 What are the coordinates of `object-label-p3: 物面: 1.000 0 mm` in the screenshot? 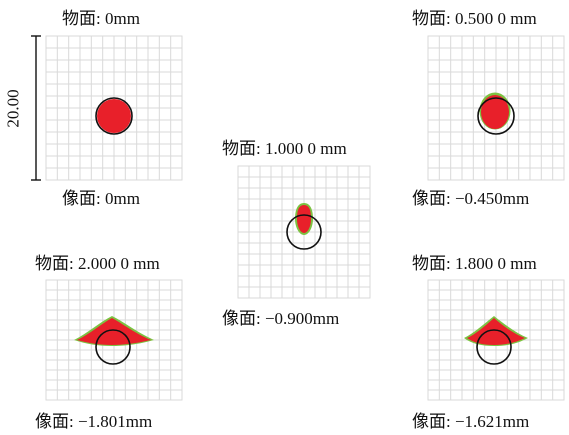 It's located at (284, 148).